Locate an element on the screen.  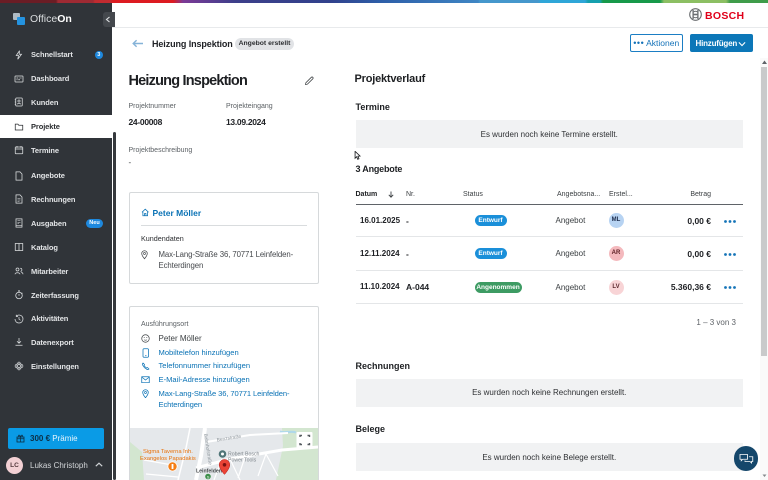
svg-text: Leinfelden is located at coordinates (209, 471).